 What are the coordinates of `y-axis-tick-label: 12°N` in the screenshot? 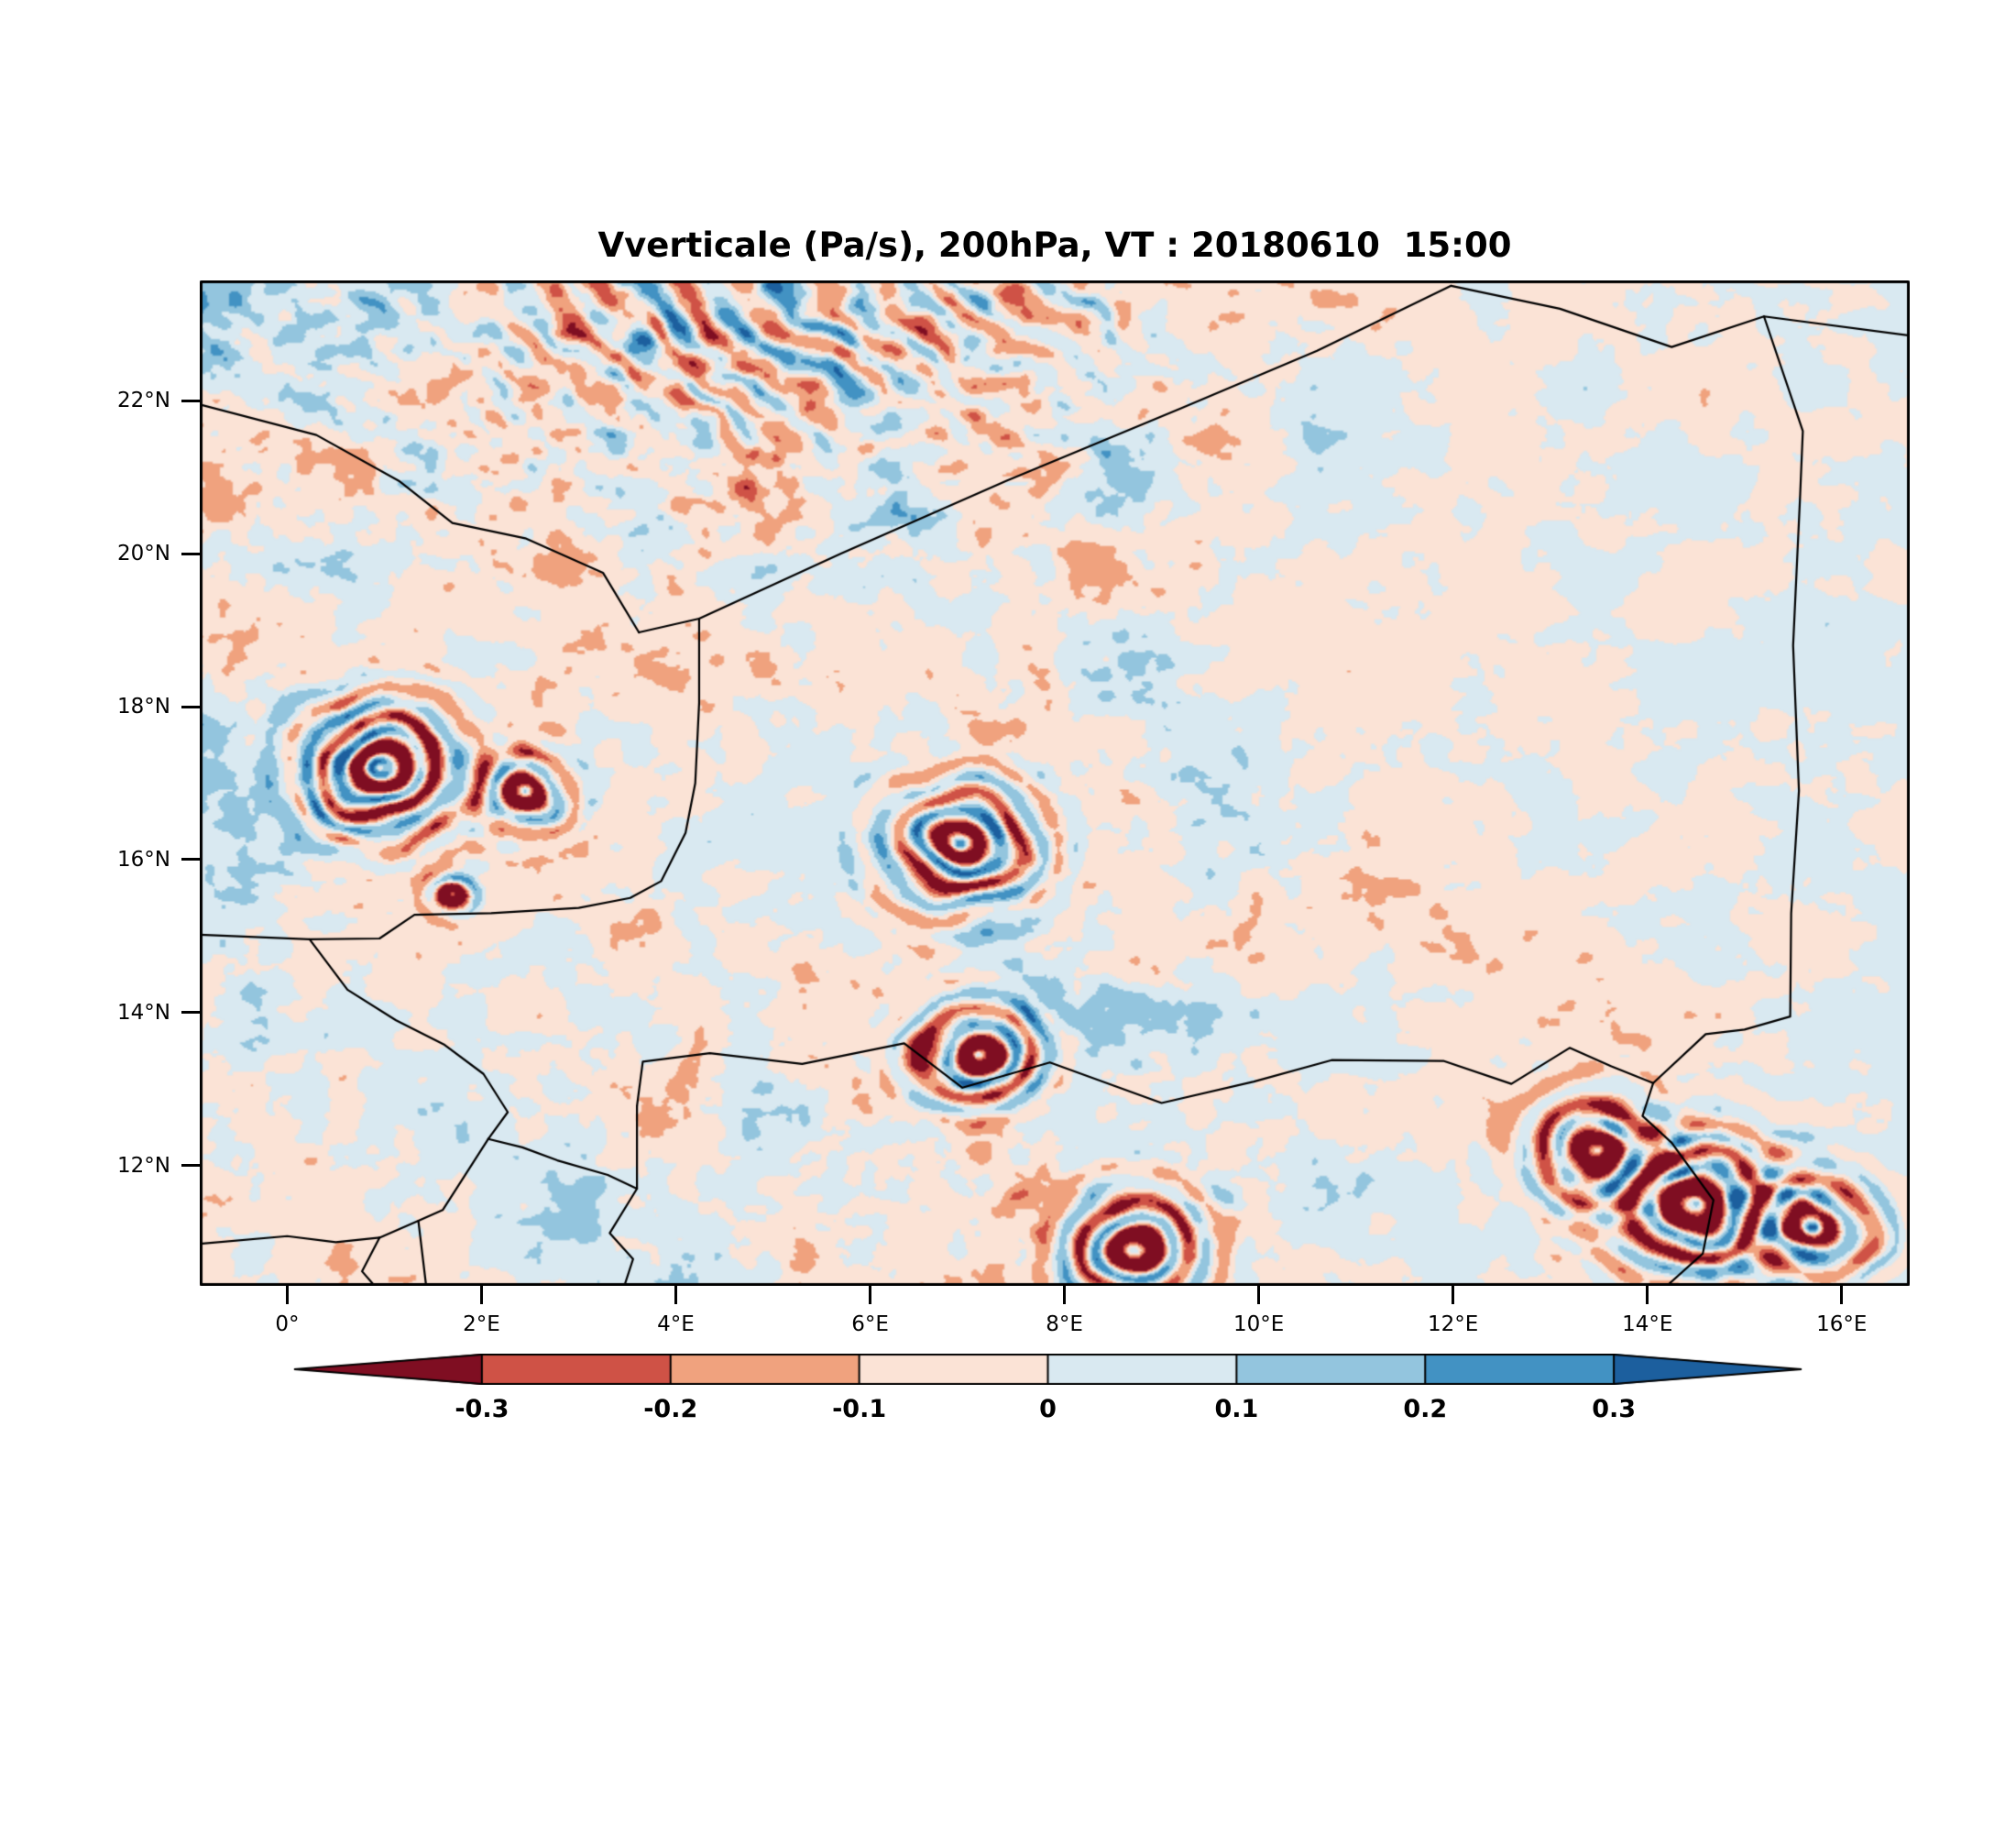 It's located at (143, 1165).